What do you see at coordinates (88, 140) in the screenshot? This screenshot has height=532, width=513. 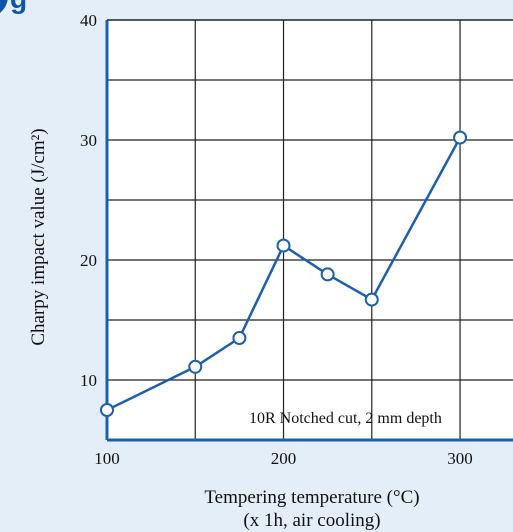 I see `y-tick-label-30: 30` at bounding box center [88, 140].